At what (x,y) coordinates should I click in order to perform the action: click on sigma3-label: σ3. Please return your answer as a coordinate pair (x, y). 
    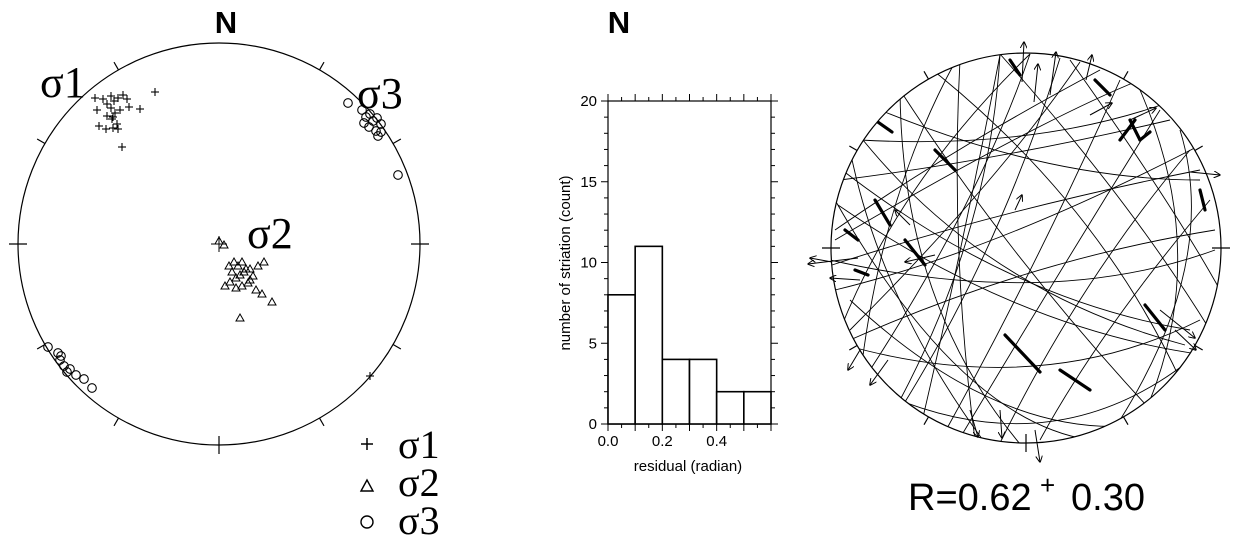
    Looking at the image, I should click on (380, 93).